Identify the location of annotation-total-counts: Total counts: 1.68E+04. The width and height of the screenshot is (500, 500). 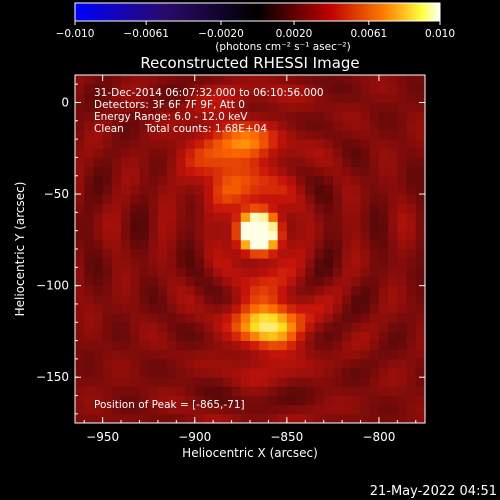
(205, 129).